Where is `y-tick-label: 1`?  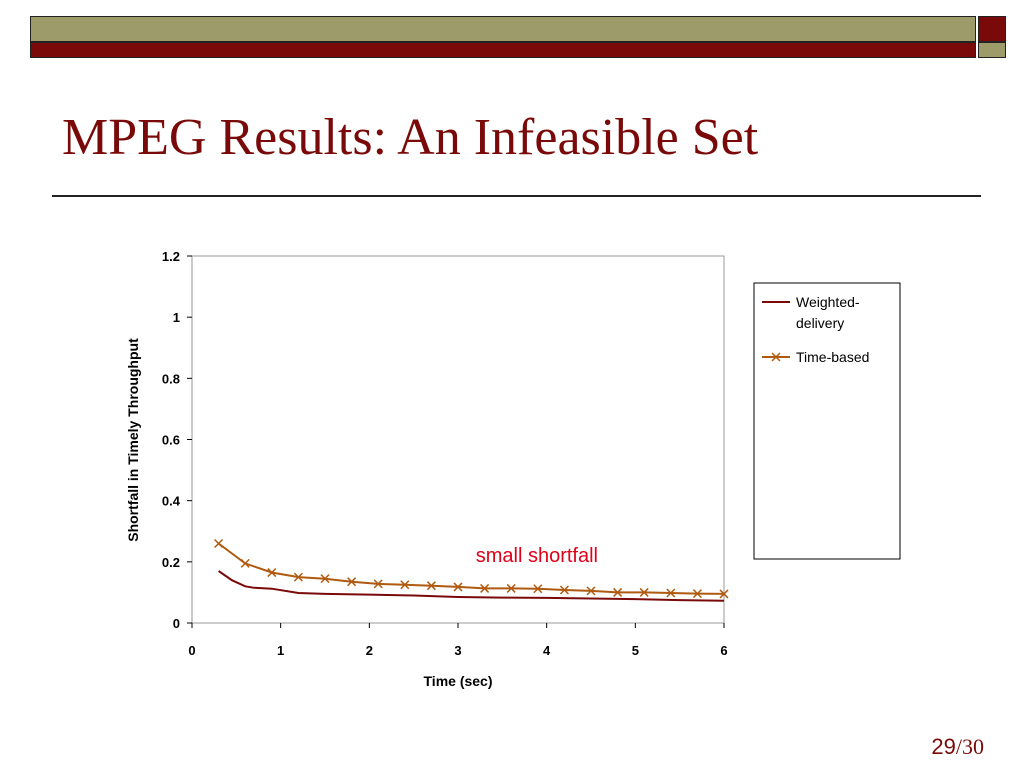 y-tick-label: 1 is located at coordinates (176, 317).